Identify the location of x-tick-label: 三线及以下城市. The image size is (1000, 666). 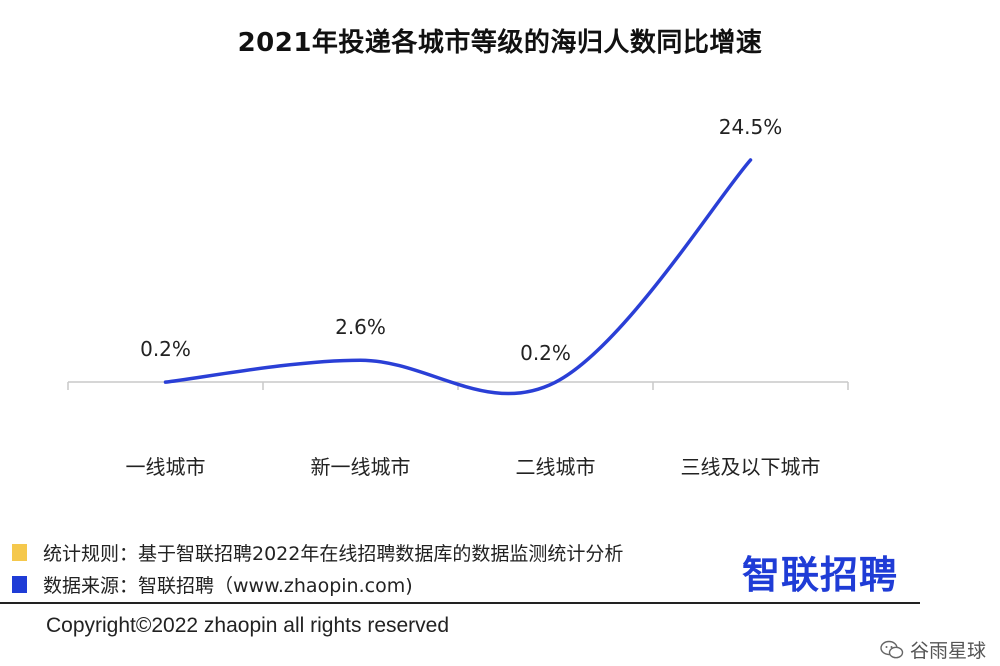
(751, 467).